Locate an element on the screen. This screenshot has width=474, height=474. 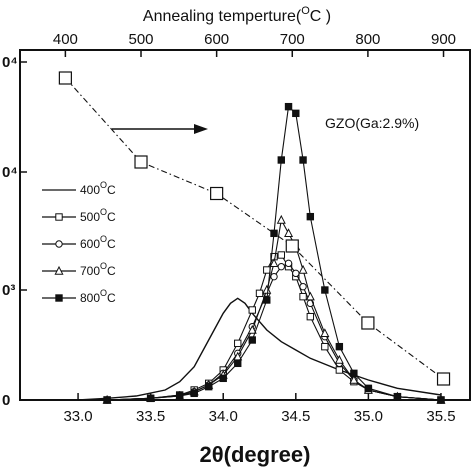
bottom-tick-label: 35.5 is located at coordinates (440, 416).